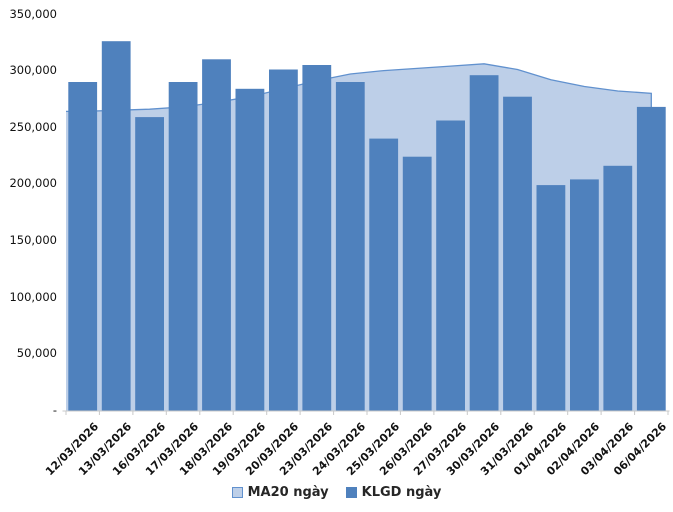 The height and width of the screenshot is (512, 673). What do you see at coordinates (54, 410) in the screenshot?
I see `y-tick-label: -` at bounding box center [54, 410].